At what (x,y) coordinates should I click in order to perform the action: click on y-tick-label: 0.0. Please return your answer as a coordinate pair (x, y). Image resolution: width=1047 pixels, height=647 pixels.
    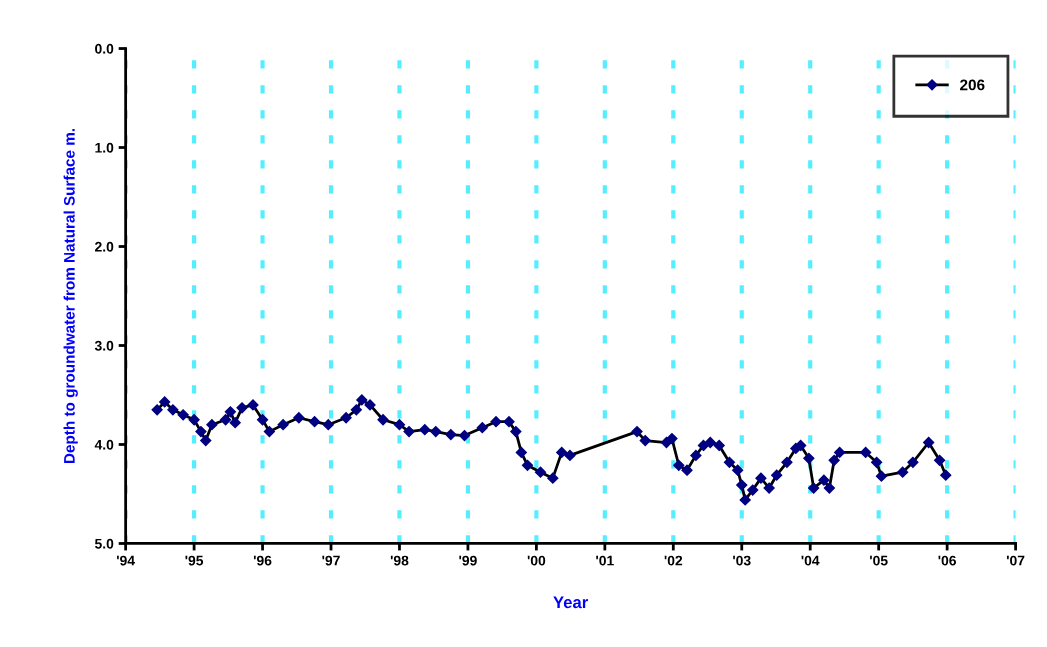
    Looking at the image, I should click on (104, 48).